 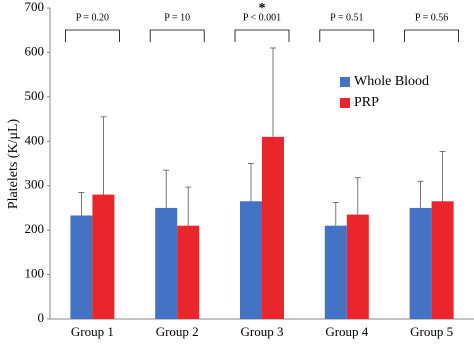 What do you see at coordinates (35, 95) in the screenshot?
I see `y-tick-label: 500` at bounding box center [35, 95].